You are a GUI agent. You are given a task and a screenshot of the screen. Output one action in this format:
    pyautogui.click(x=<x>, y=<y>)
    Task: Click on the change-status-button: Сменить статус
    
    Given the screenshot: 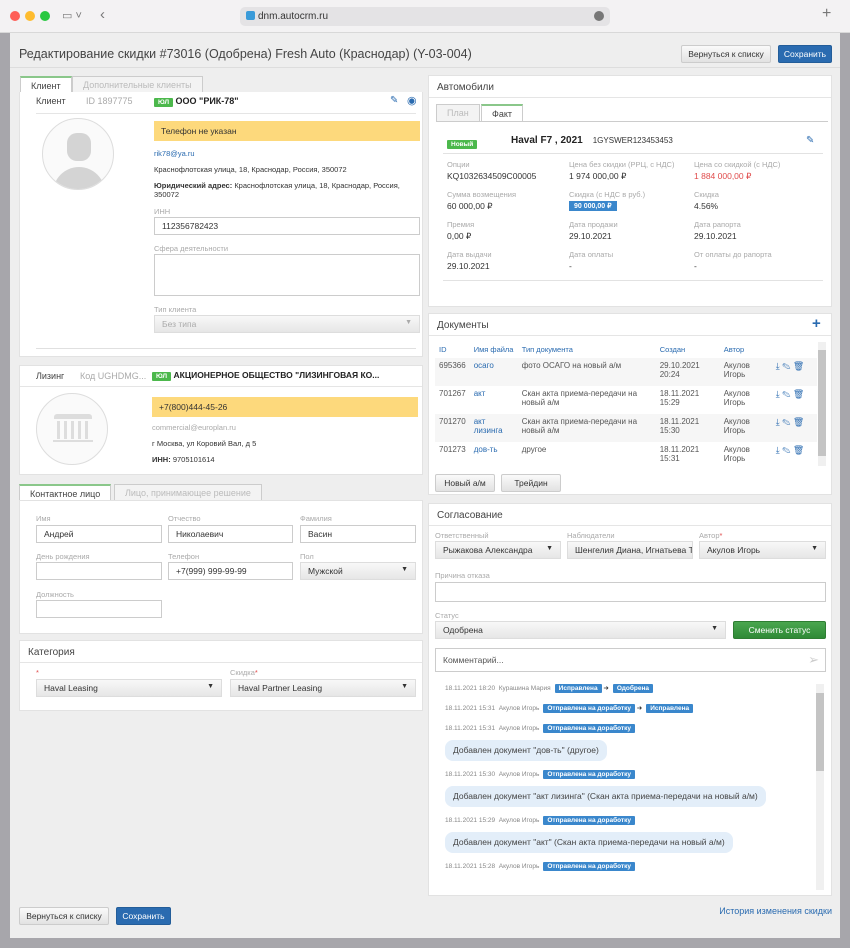 What is the action you would take?
    pyautogui.click(x=779, y=630)
    